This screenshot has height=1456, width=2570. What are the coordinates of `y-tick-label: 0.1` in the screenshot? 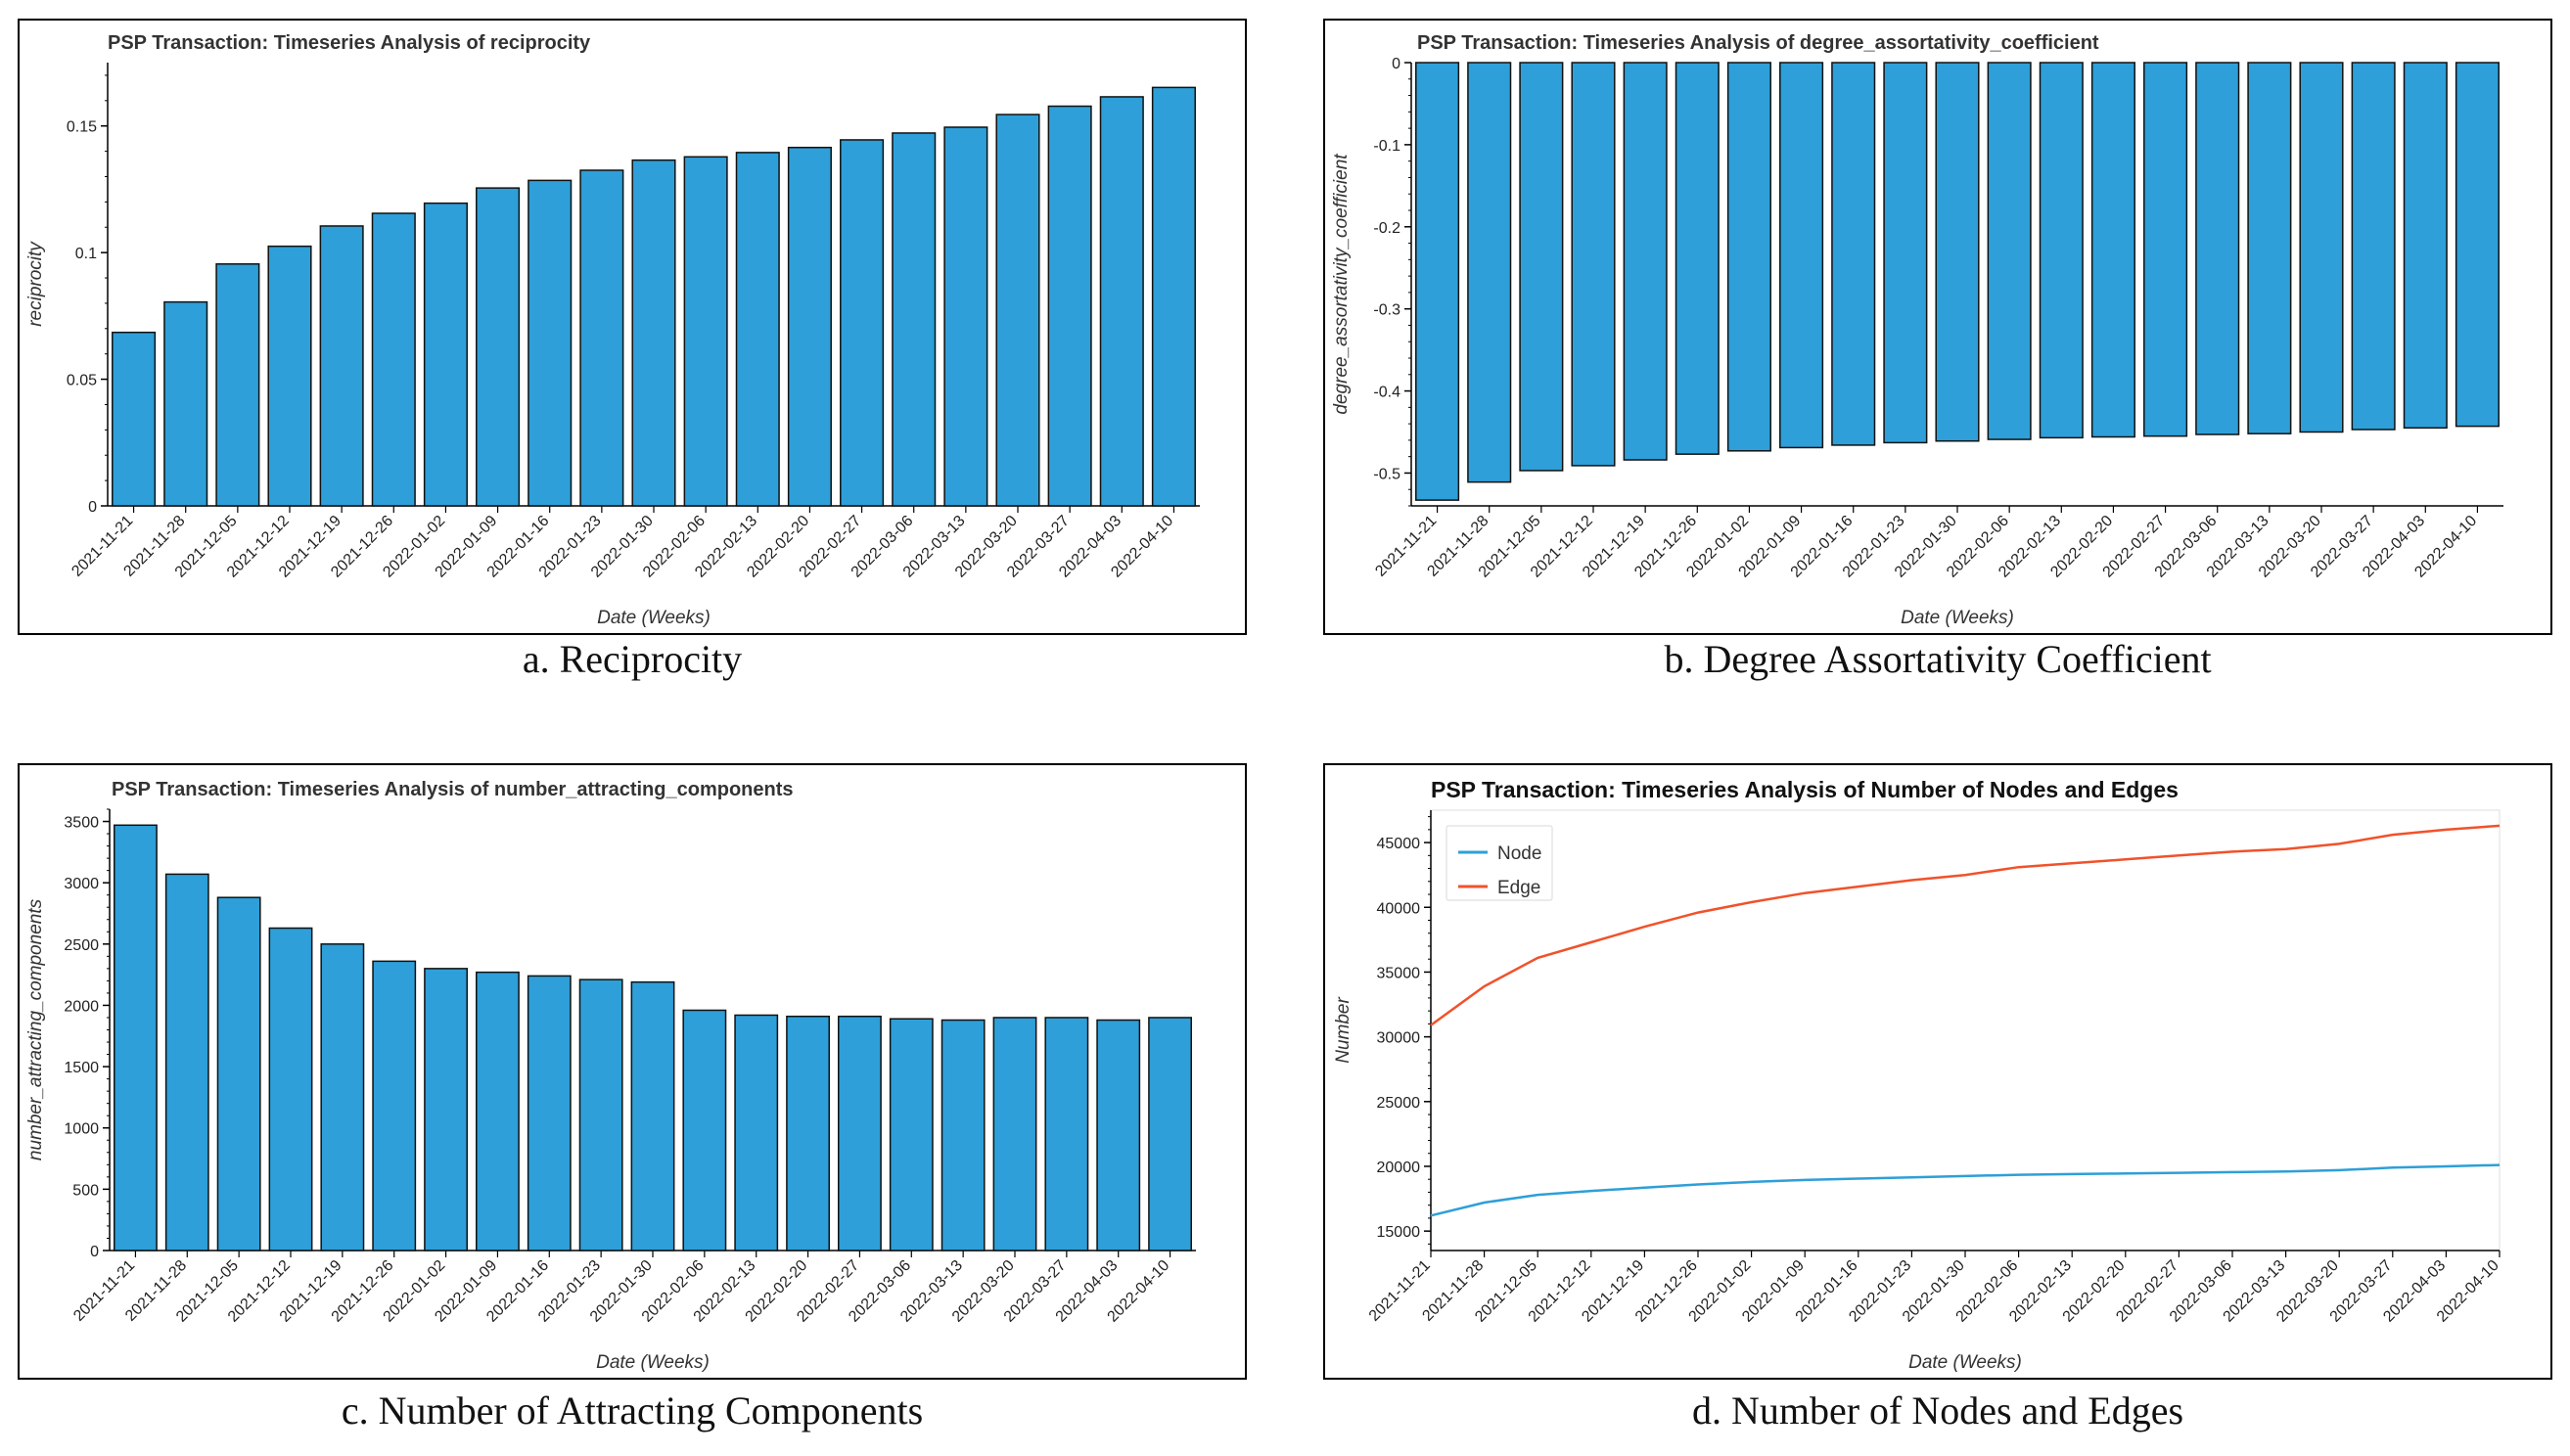 It's located at (86, 254).